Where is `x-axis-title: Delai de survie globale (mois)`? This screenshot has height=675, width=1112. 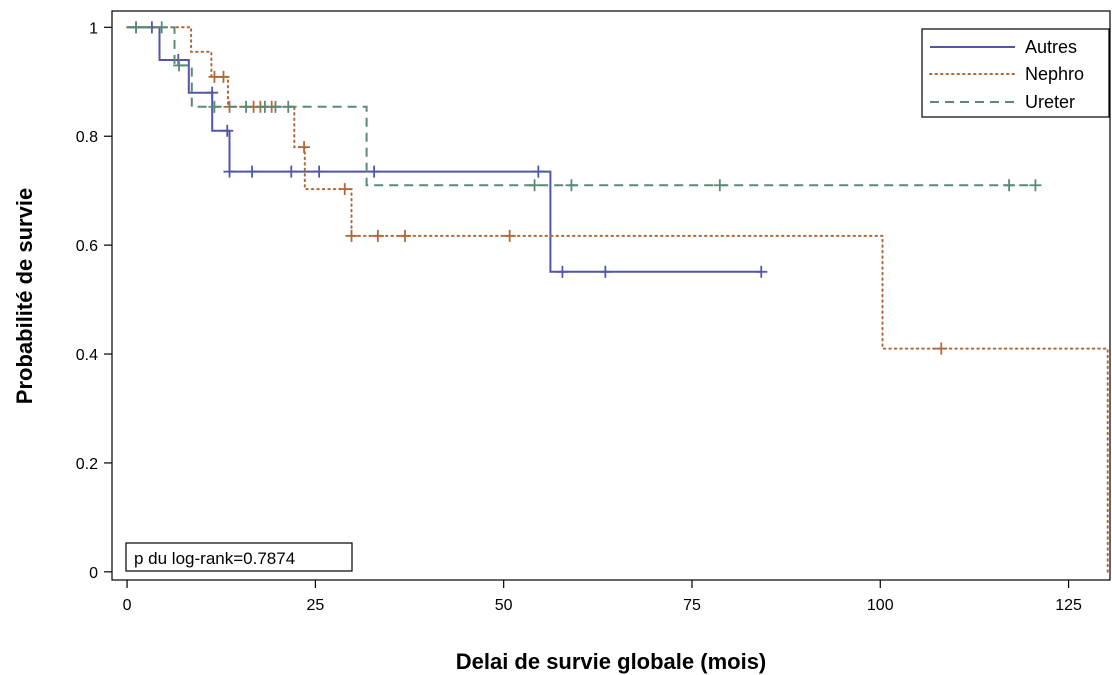
x-axis-title: Delai de survie globale (mois) is located at coordinates (611, 661).